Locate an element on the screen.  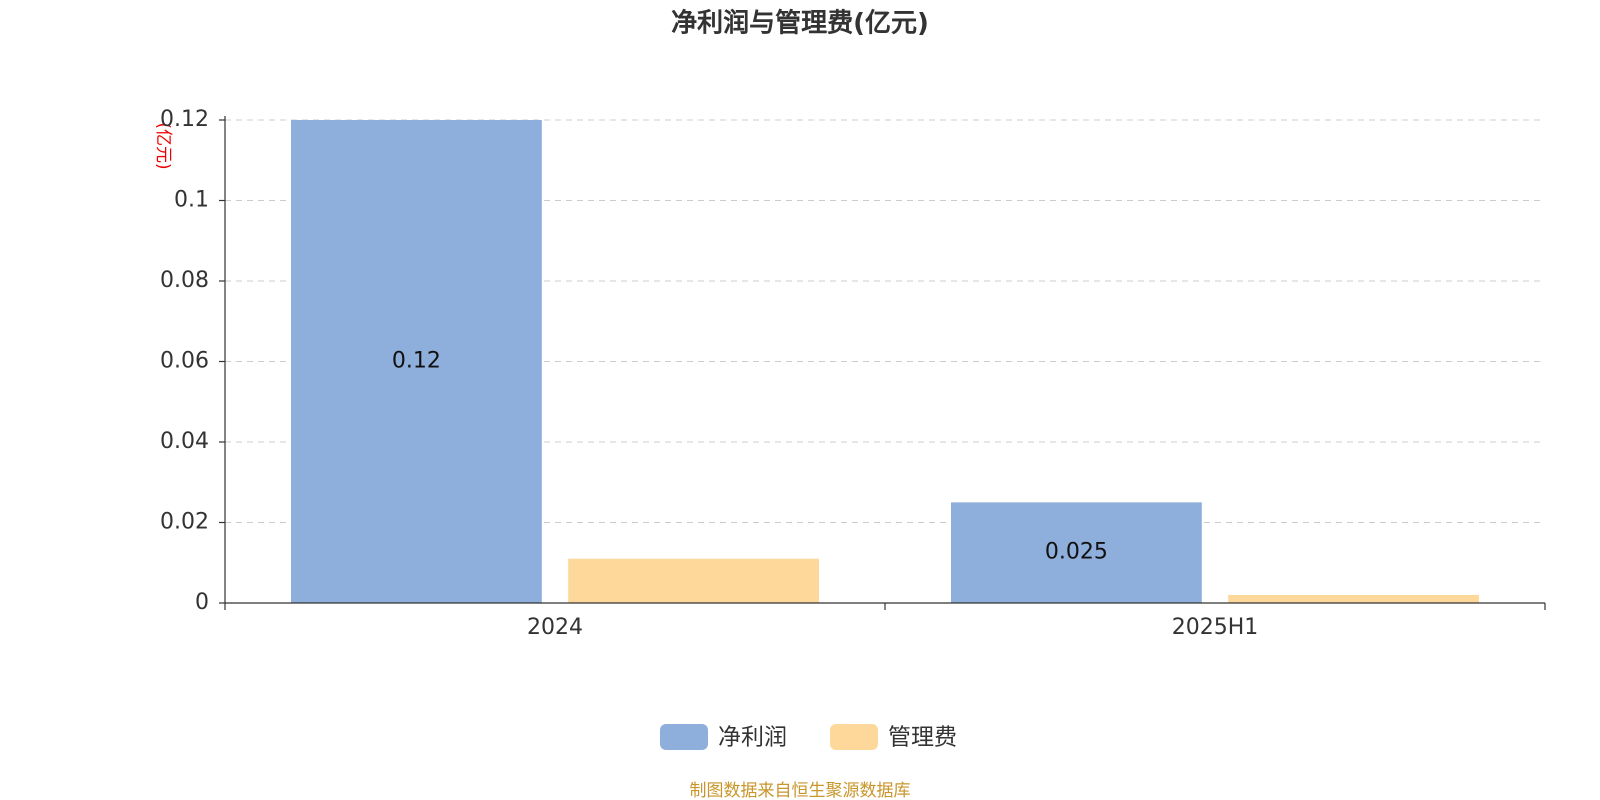
source-note: 制图数据来自恒生聚源数据库 is located at coordinates (800, 790).